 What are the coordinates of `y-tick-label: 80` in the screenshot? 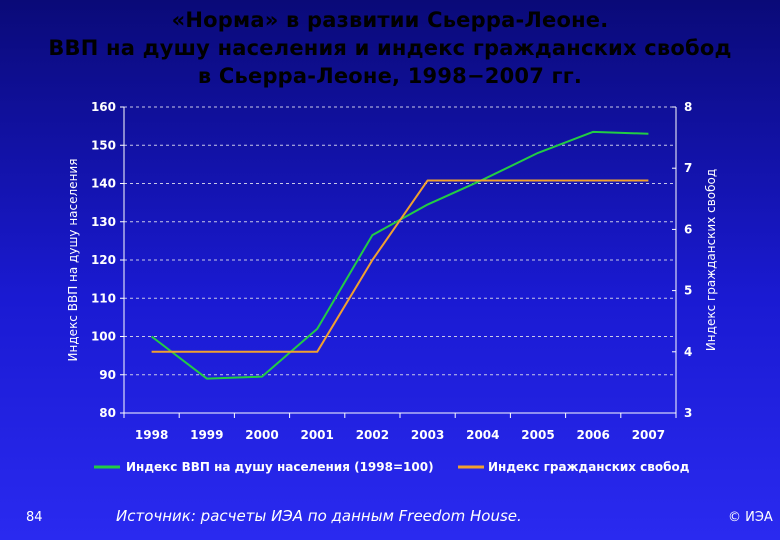 It's located at (107, 413).